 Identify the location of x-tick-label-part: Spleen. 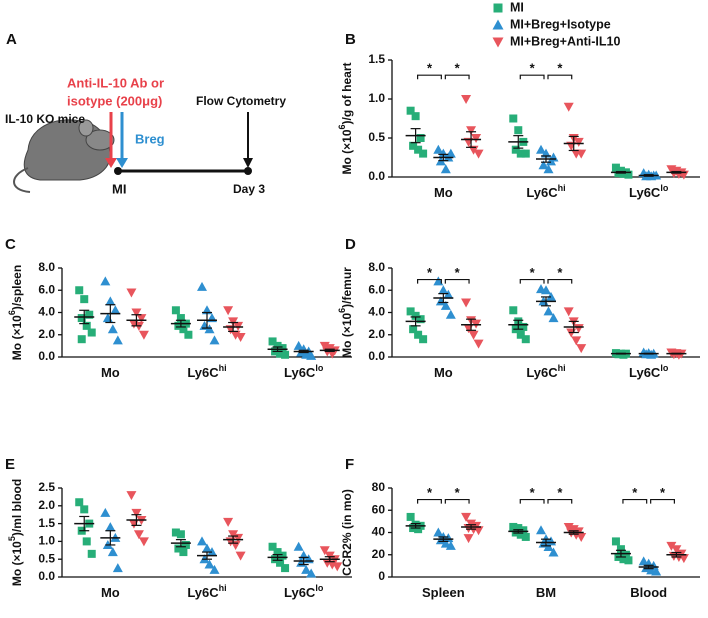
(443, 592).